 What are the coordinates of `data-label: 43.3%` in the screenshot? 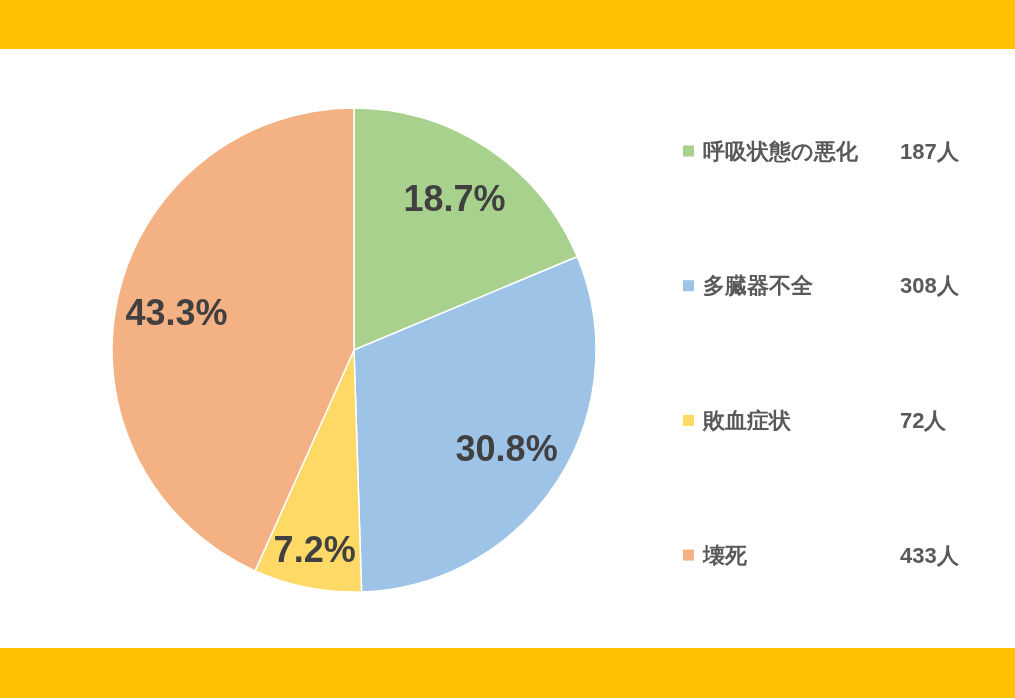 It's located at (176, 312).